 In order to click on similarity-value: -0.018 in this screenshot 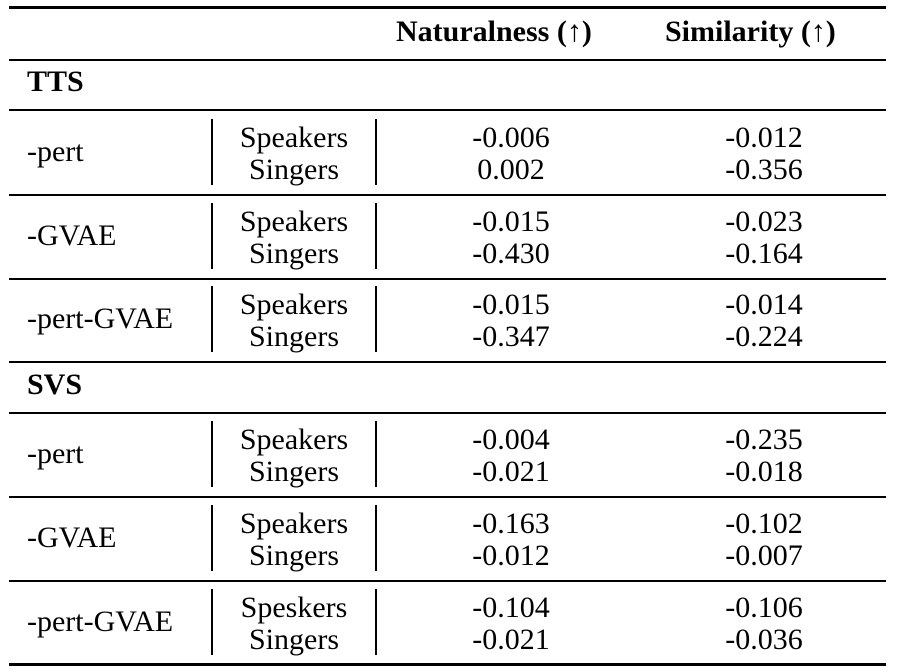, I will do `click(764, 471)`.